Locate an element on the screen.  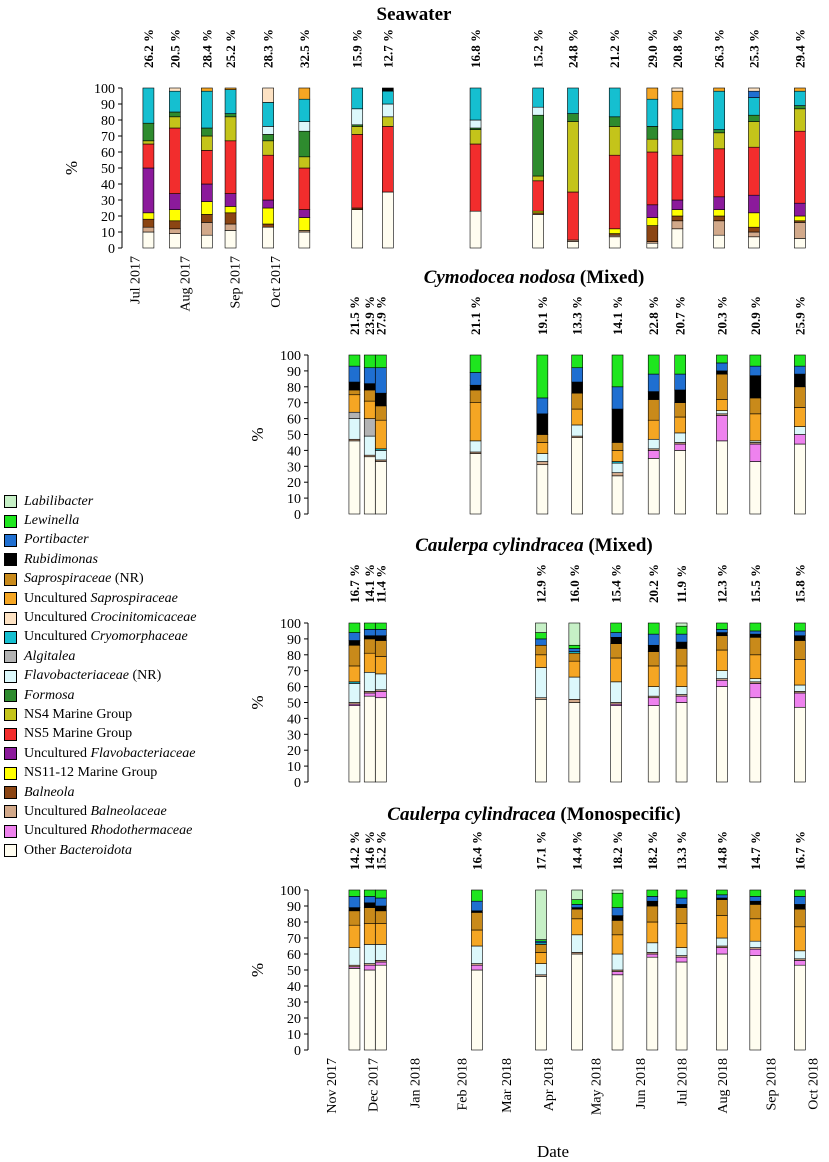
date-tick-label: Sep 2017 is located at coordinates (236, 282).